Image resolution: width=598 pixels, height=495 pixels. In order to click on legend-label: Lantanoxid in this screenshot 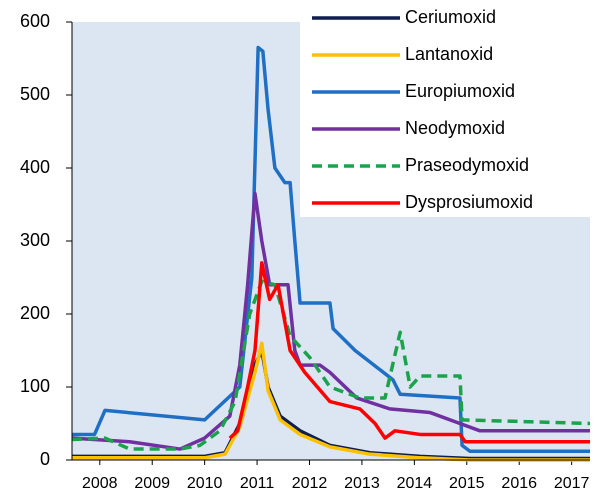, I will do `click(449, 54)`.